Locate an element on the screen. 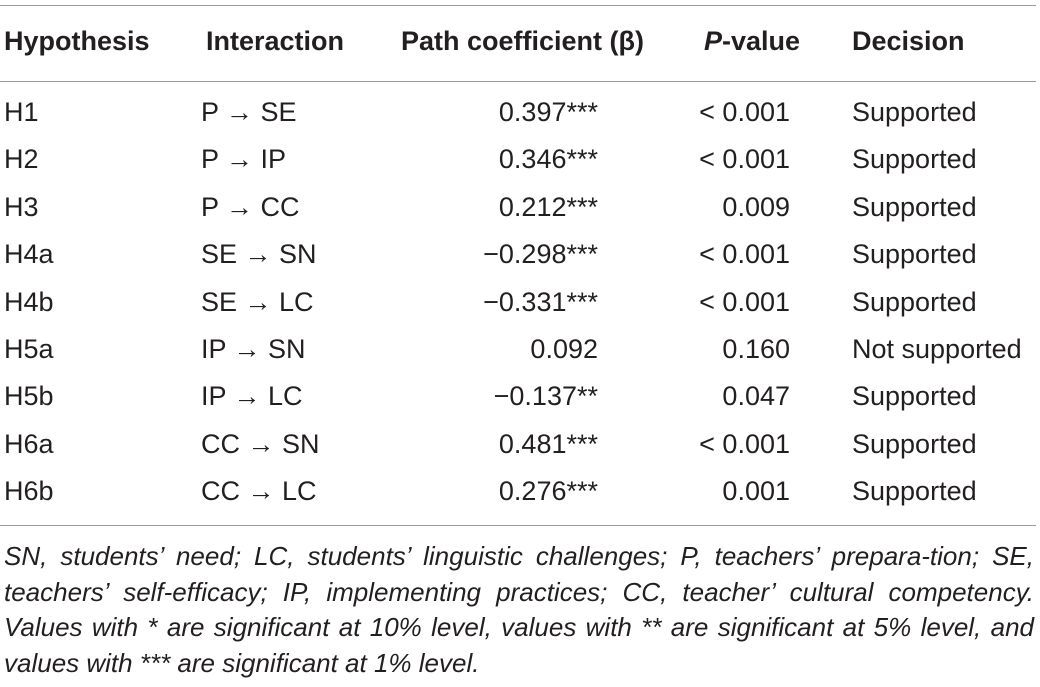 The height and width of the screenshot is (687, 1040). header-p-letter: P is located at coordinates (713, 41).